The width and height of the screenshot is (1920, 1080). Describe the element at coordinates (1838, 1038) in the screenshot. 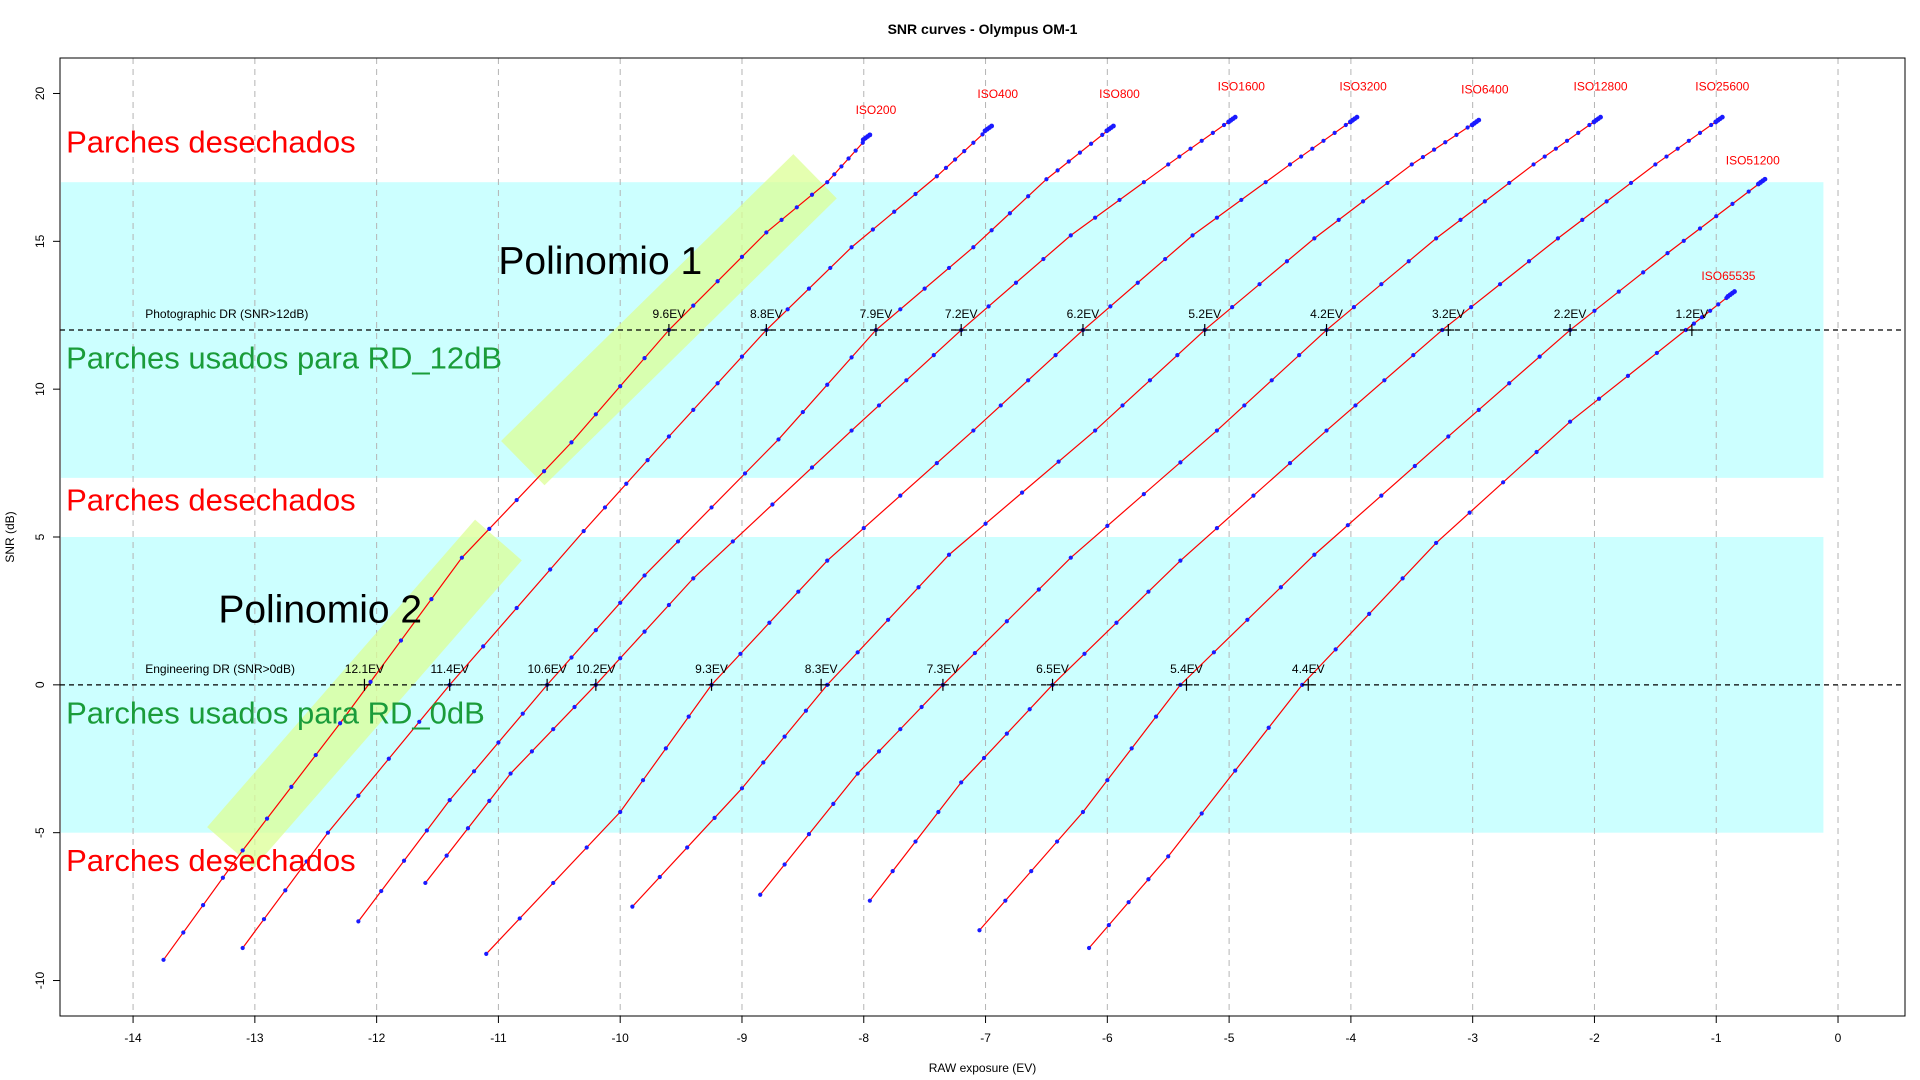

I see `x-tick-label: 0` at that location.